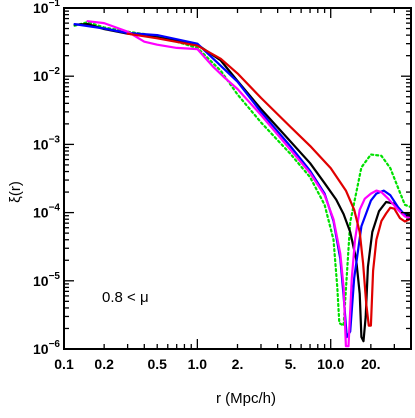  Describe the element at coordinates (46, 8) in the screenshot. I see `y-tick-label: 10⁻¹` at that location.